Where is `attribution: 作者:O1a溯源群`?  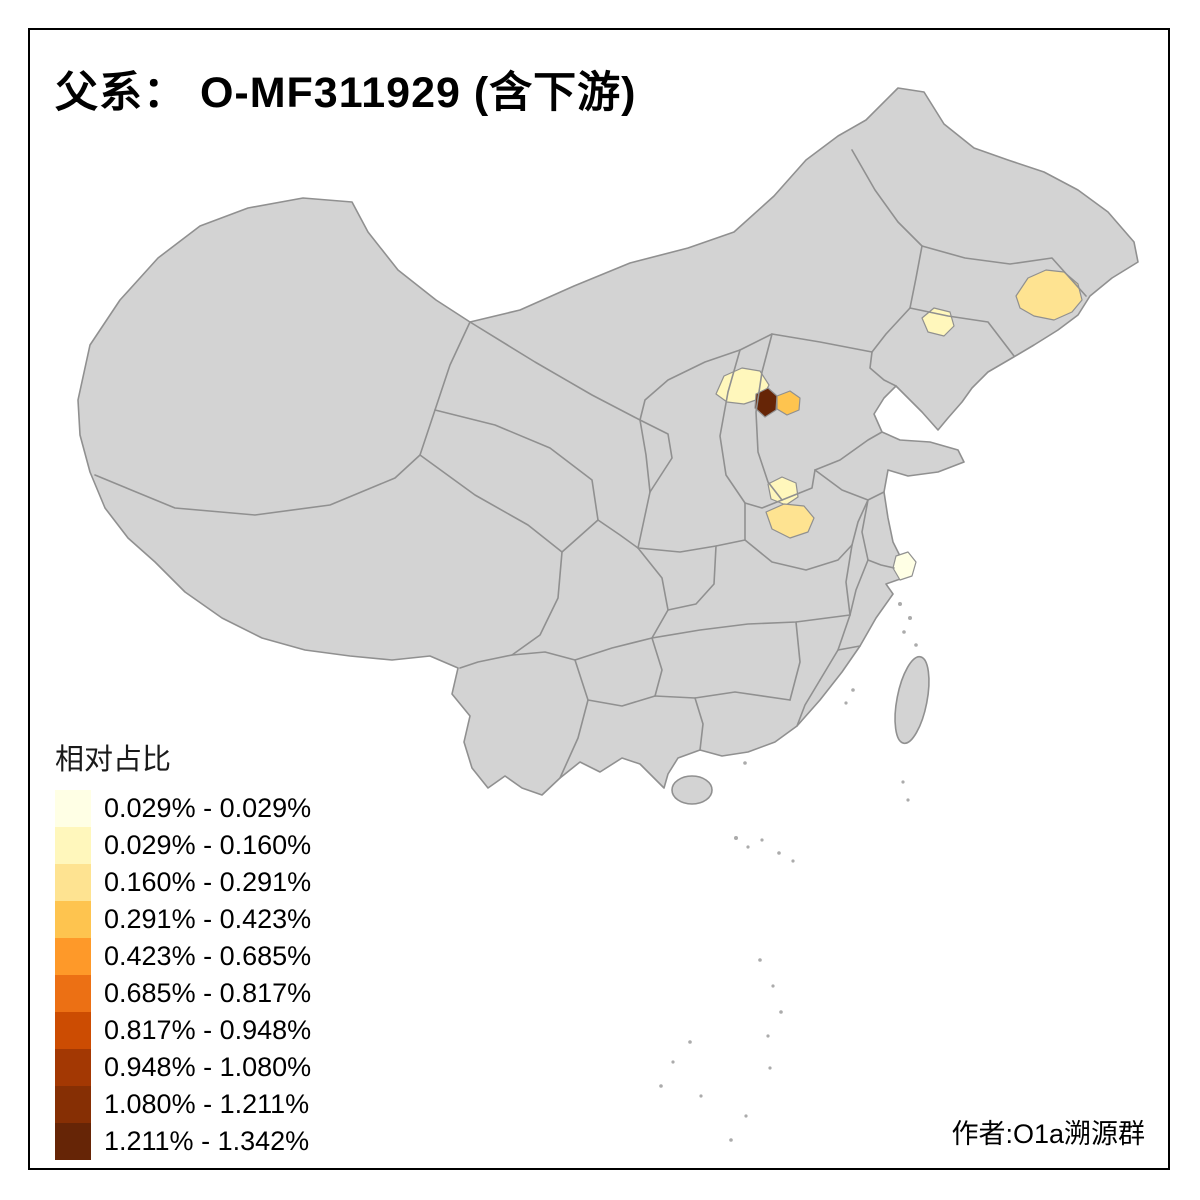 attribution: 作者:O1a溯源群 is located at coordinates (1048, 1134).